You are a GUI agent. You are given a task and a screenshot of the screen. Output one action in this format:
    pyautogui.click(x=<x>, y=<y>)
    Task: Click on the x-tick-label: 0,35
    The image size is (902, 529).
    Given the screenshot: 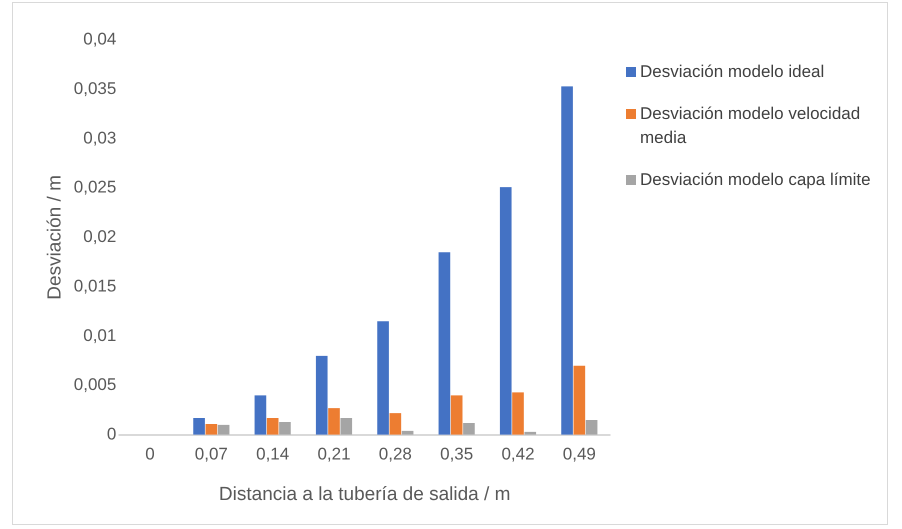 What is the action you would take?
    pyautogui.click(x=457, y=454)
    